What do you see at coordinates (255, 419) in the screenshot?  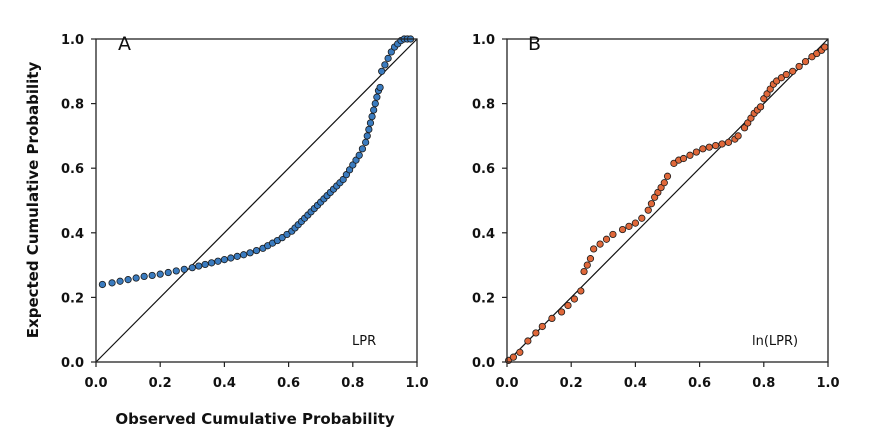 I see `x-axis-title: Observed Cumulative Probability` at bounding box center [255, 419].